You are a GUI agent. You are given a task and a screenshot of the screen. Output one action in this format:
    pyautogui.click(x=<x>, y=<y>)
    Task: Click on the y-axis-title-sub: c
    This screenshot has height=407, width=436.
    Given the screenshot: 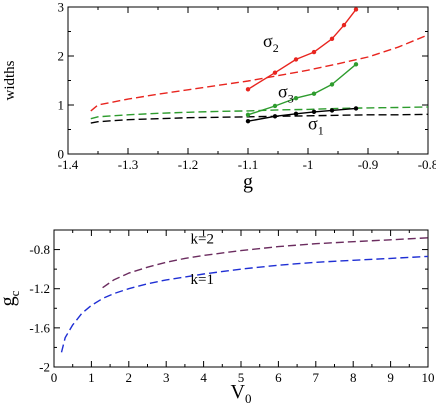 What is the action you would take?
    pyautogui.click(x=14, y=293)
    